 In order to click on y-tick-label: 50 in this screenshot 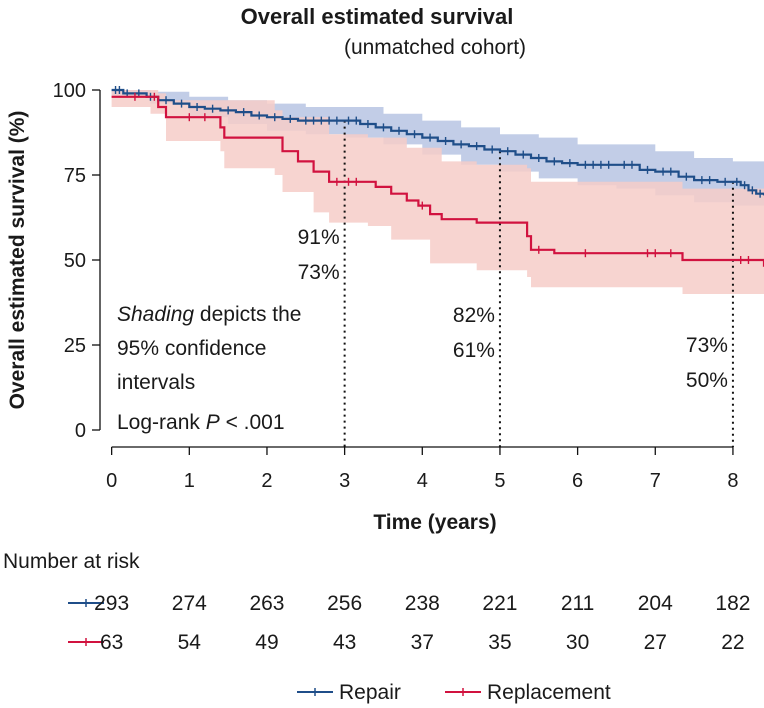, I will do `click(75, 261)`.